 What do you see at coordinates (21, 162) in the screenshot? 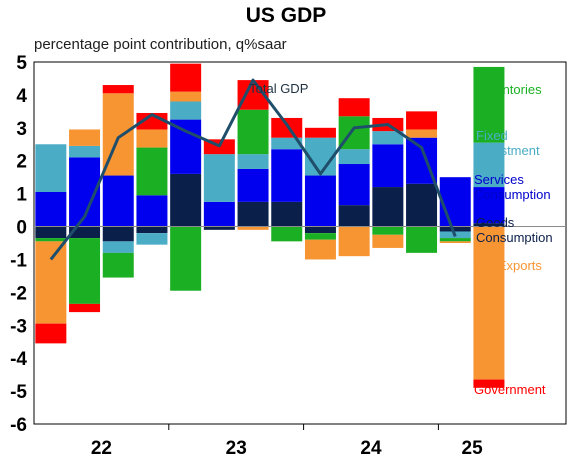
I see `y-tick-label: 2` at bounding box center [21, 162].